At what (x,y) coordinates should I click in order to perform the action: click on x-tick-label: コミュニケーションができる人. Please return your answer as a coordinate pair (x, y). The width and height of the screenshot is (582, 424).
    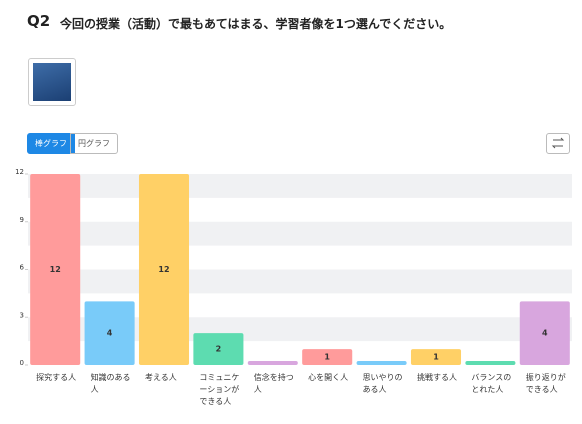
    Looking at the image, I should click on (219, 389).